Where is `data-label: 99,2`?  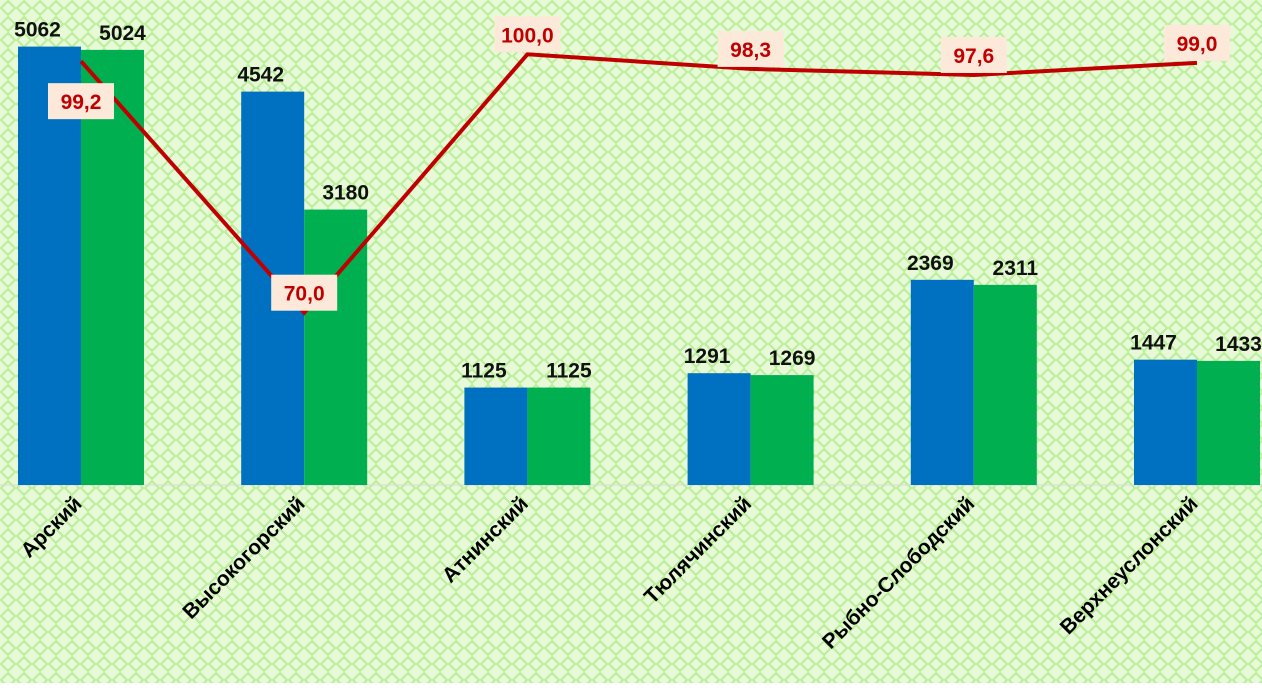 data-label: 99,2 is located at coordinates (81, 102).